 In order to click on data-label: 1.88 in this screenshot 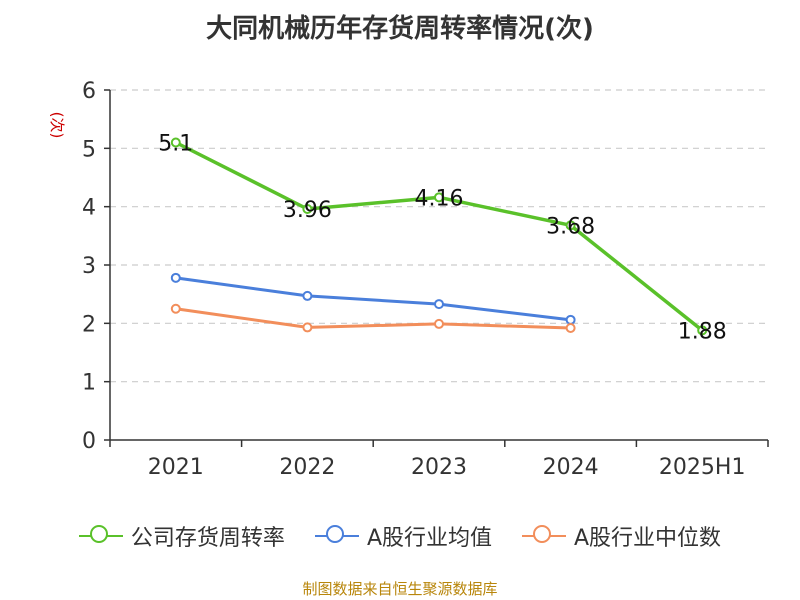, I will do `click(702, 331)`.